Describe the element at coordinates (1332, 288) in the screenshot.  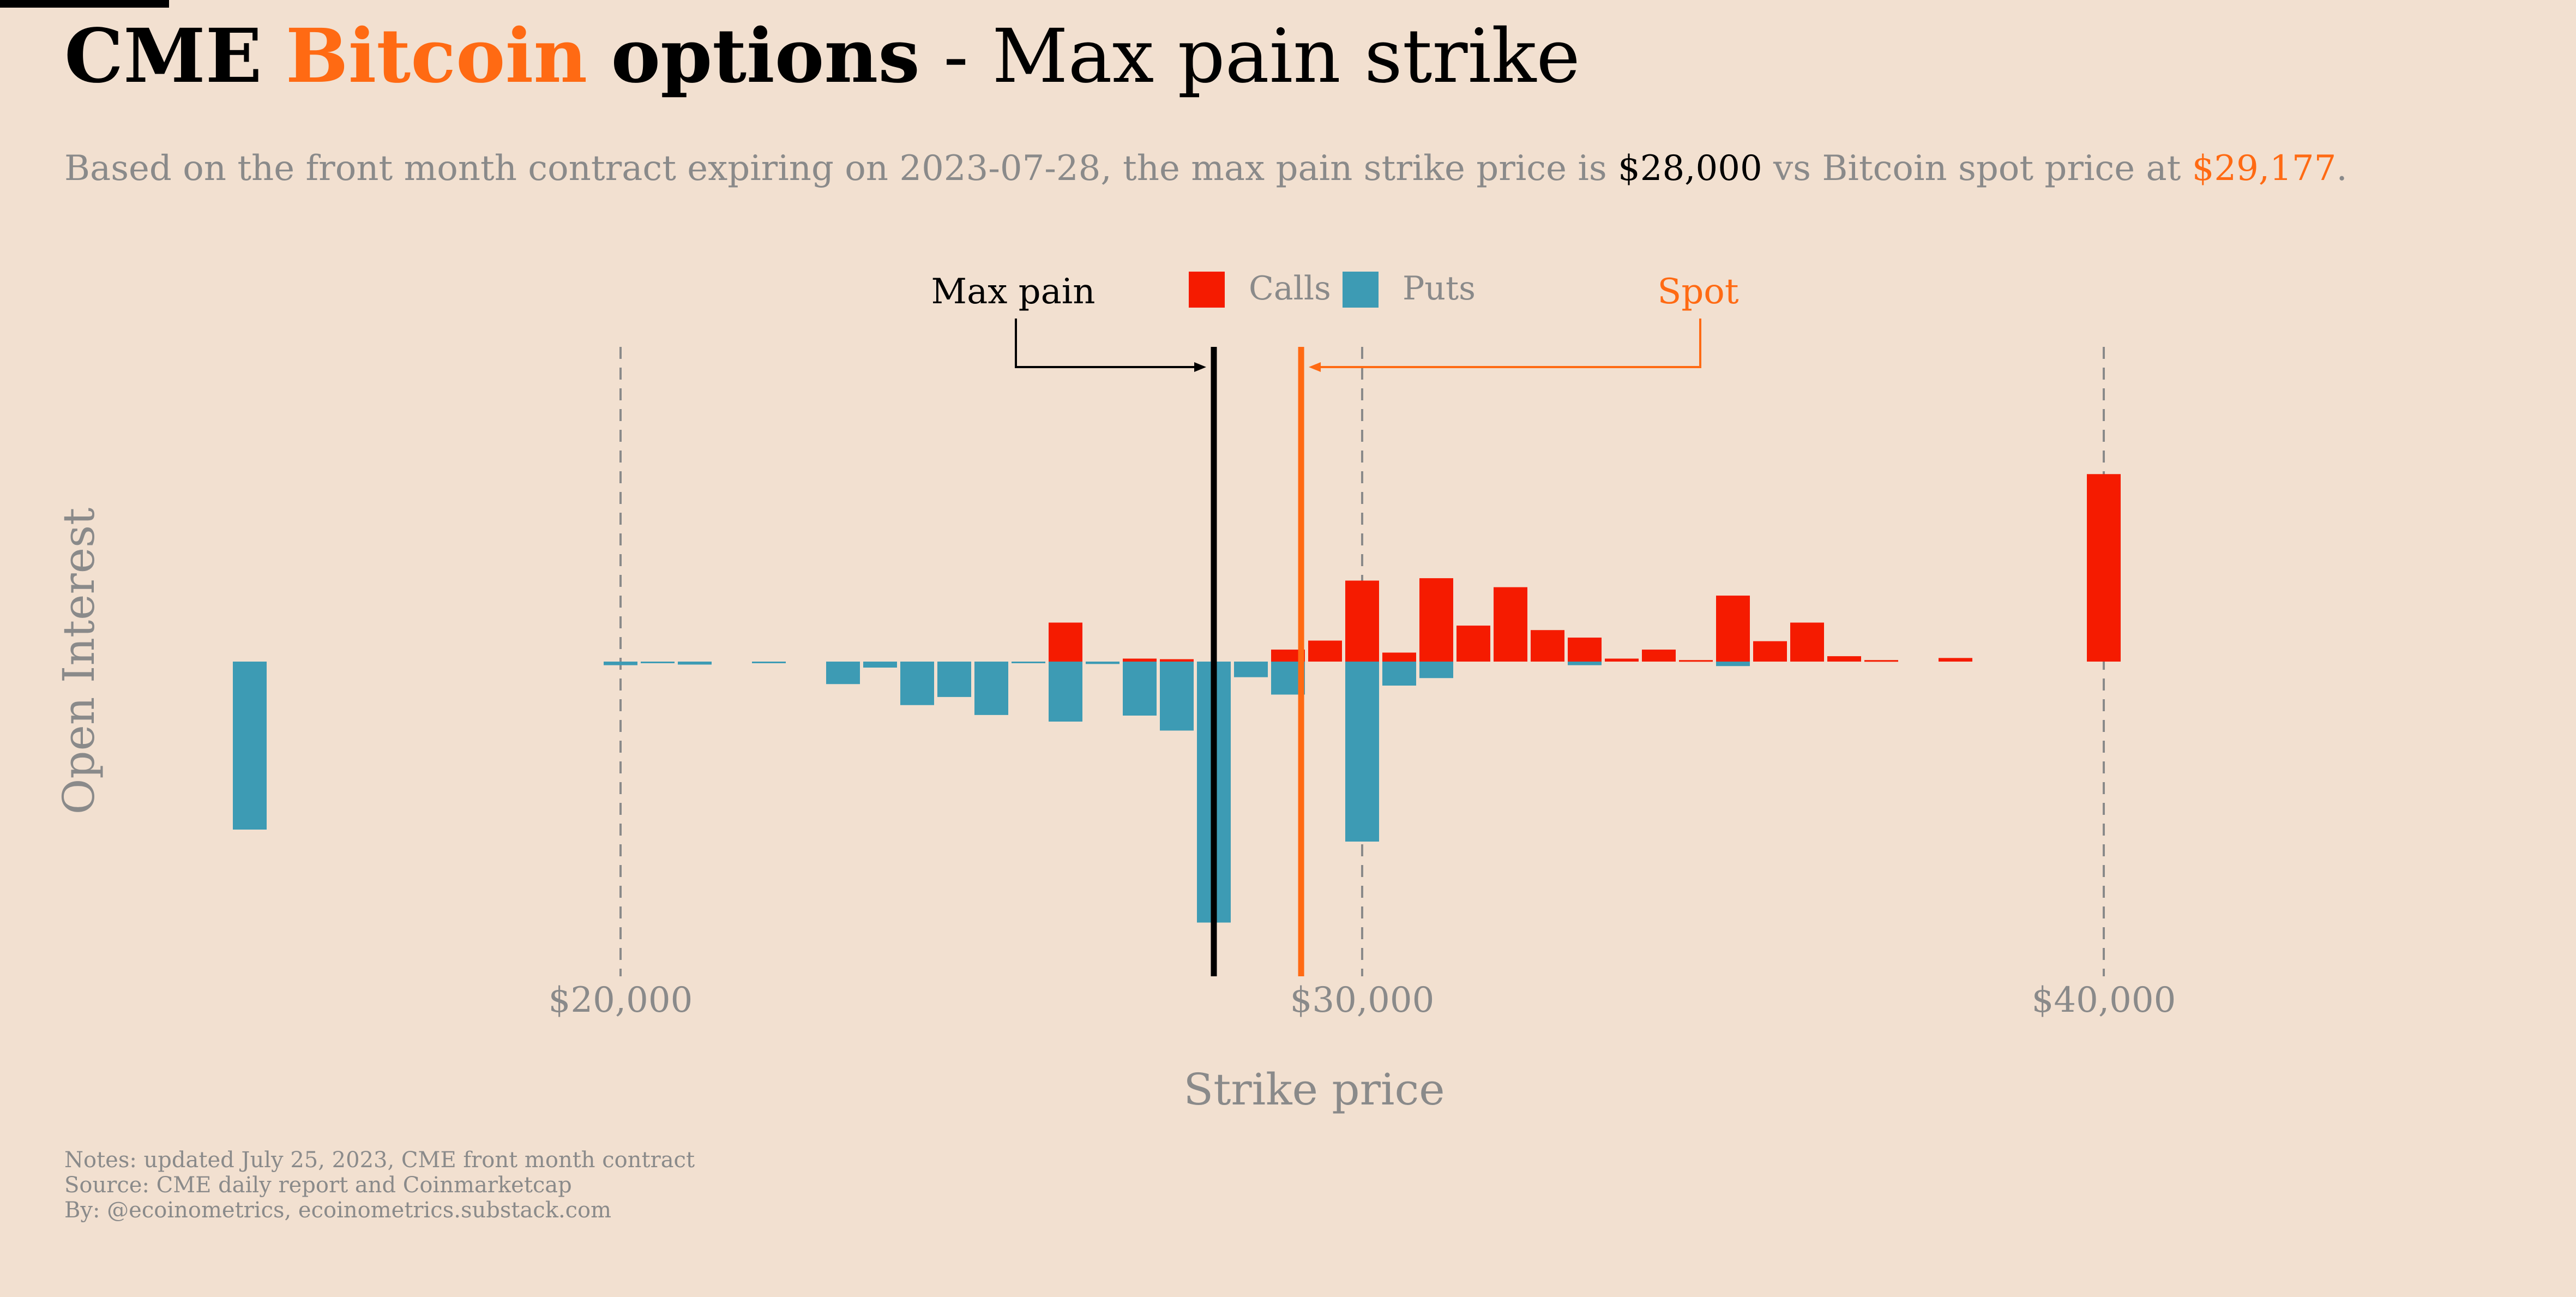
I see `legend: Calls Puts` at that location.